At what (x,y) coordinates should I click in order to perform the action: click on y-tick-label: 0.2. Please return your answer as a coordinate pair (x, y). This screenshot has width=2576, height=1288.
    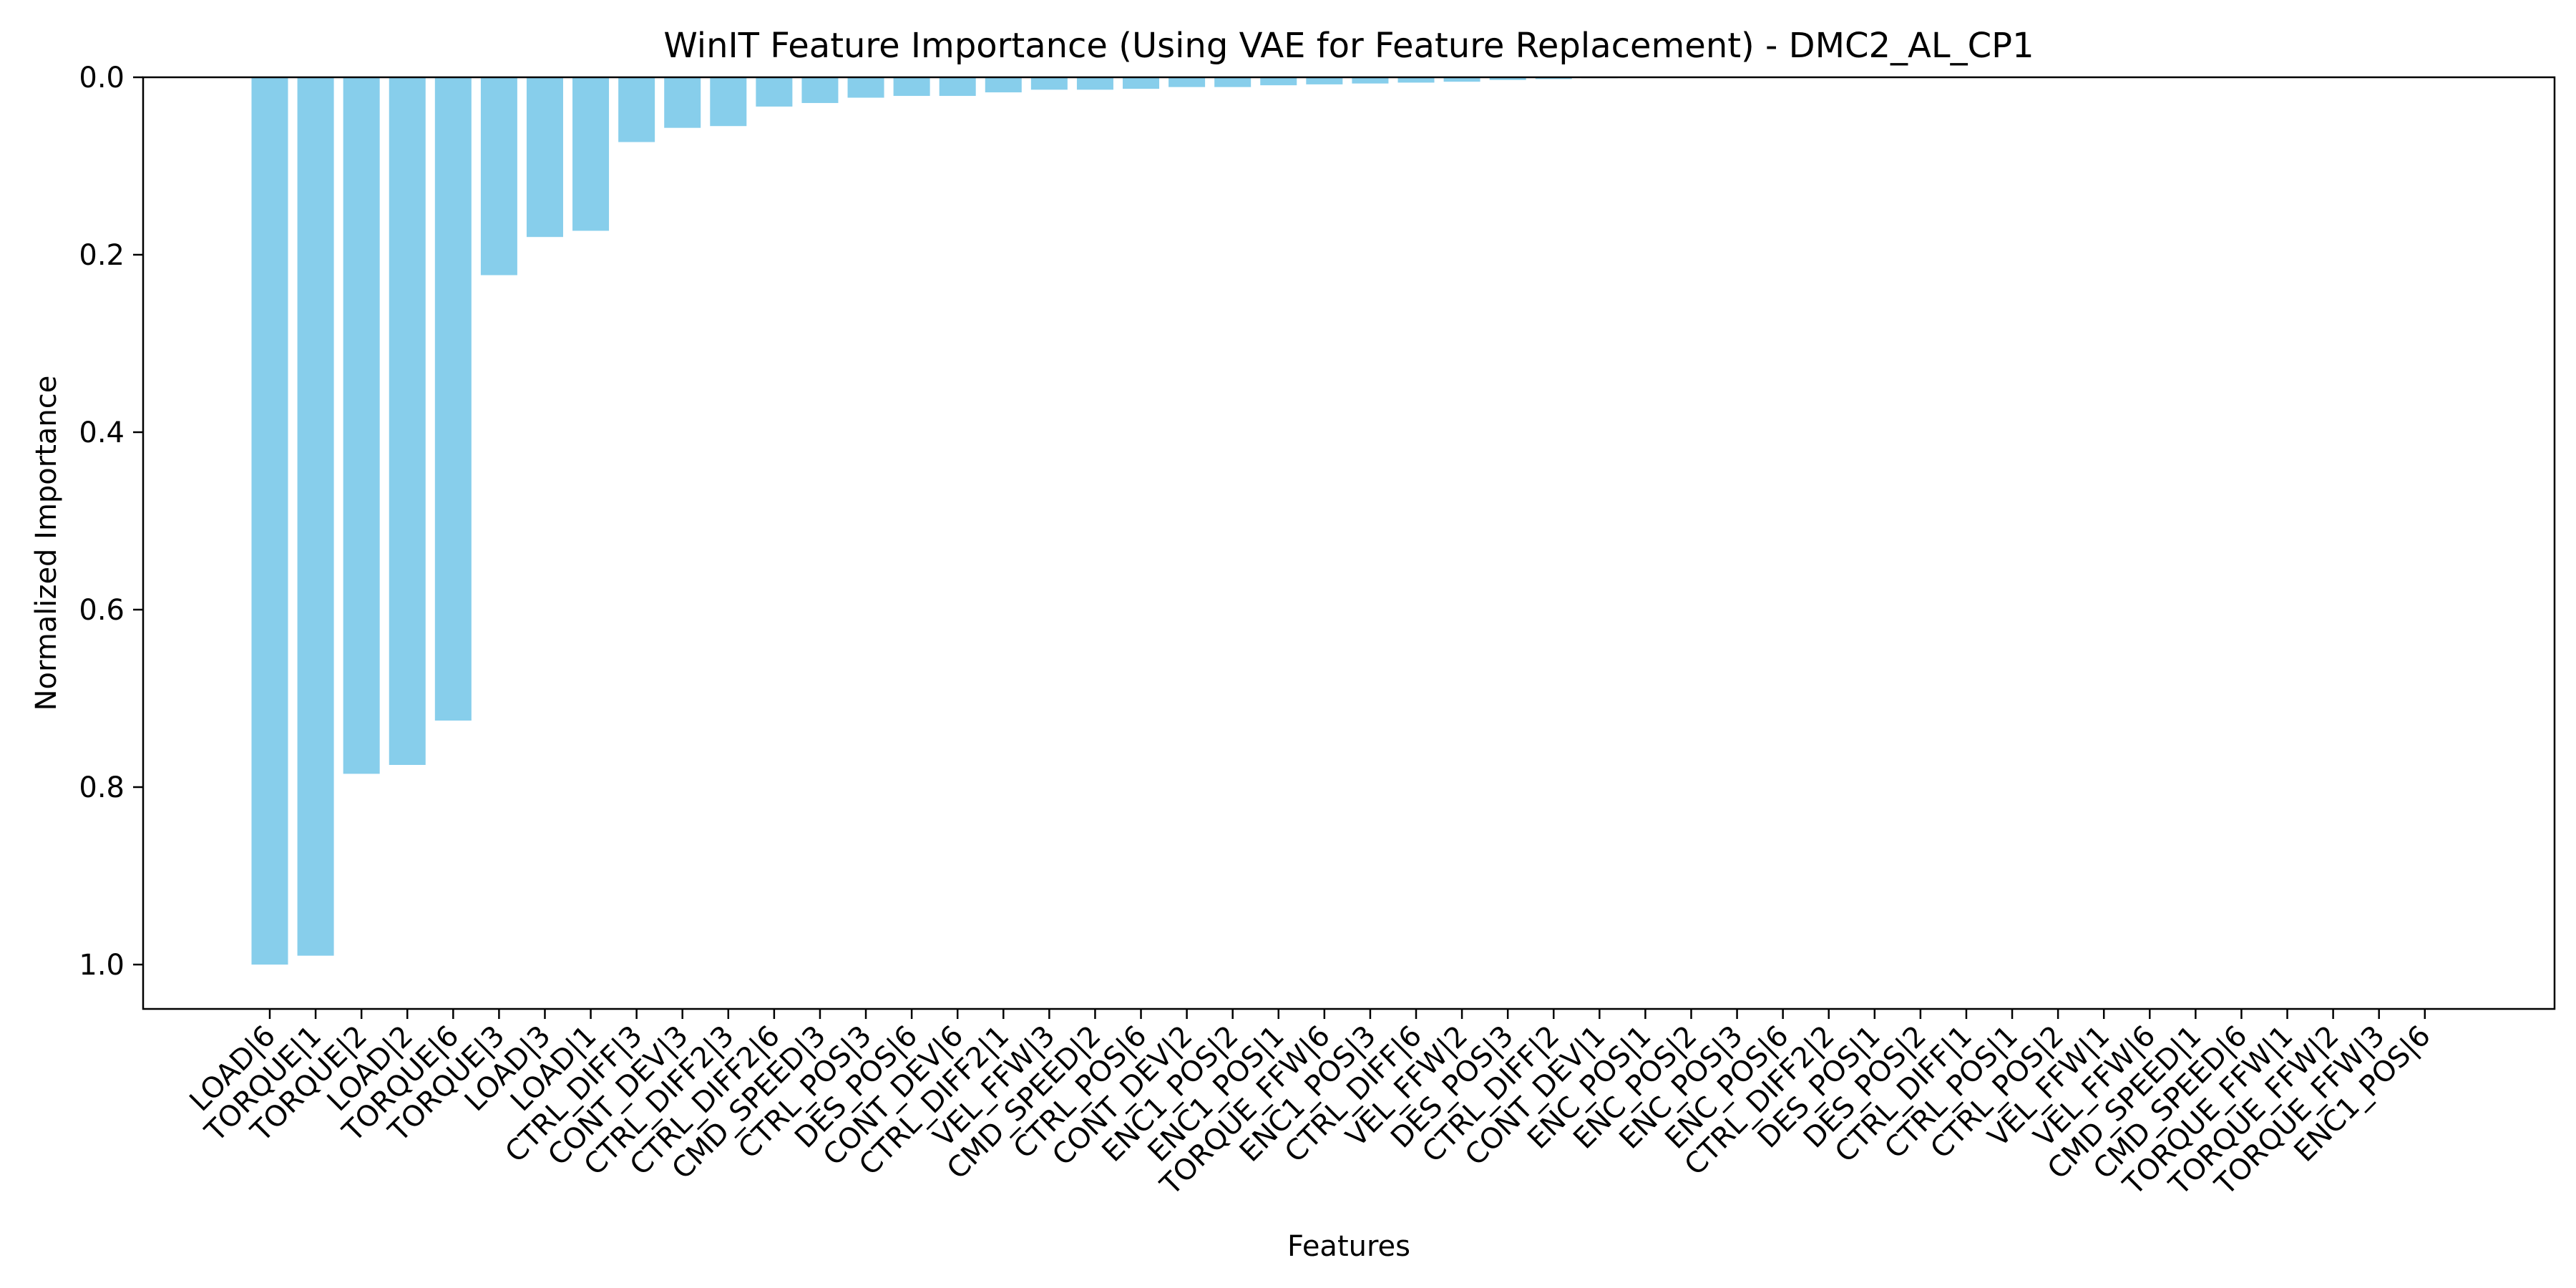
    Looking at the image, I should click on (102, 255).